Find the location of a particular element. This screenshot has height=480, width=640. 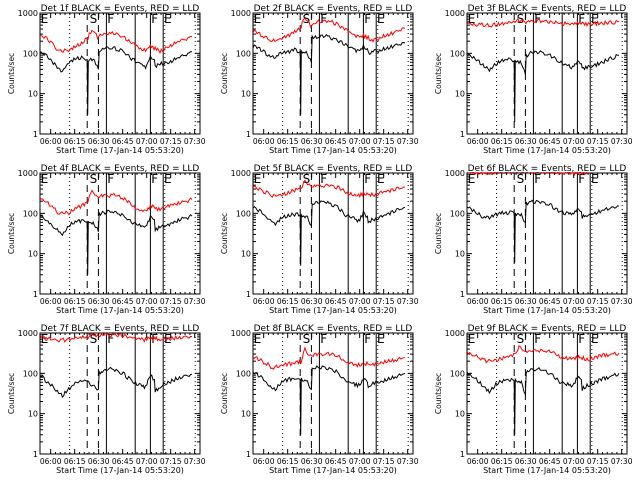

panel-title: Det 2f BLACK = Events, RED = LLD is located at coordinates (333, 9).